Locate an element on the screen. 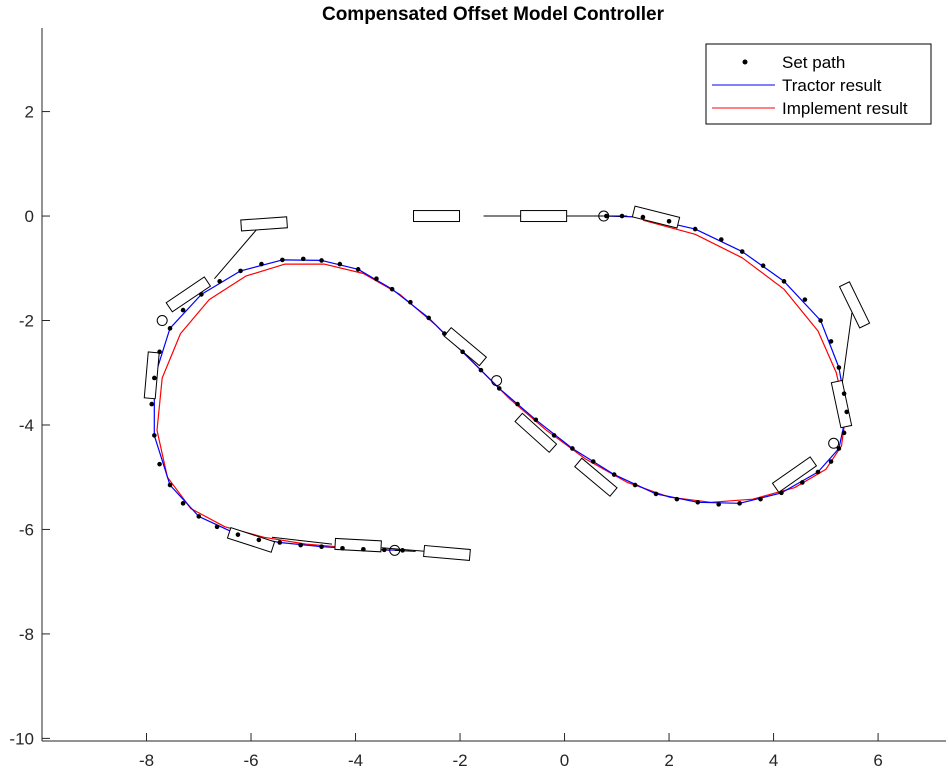 This screenshot has height=772, width=949. x-tick-label: 4 is located at coordinates (773, 760).